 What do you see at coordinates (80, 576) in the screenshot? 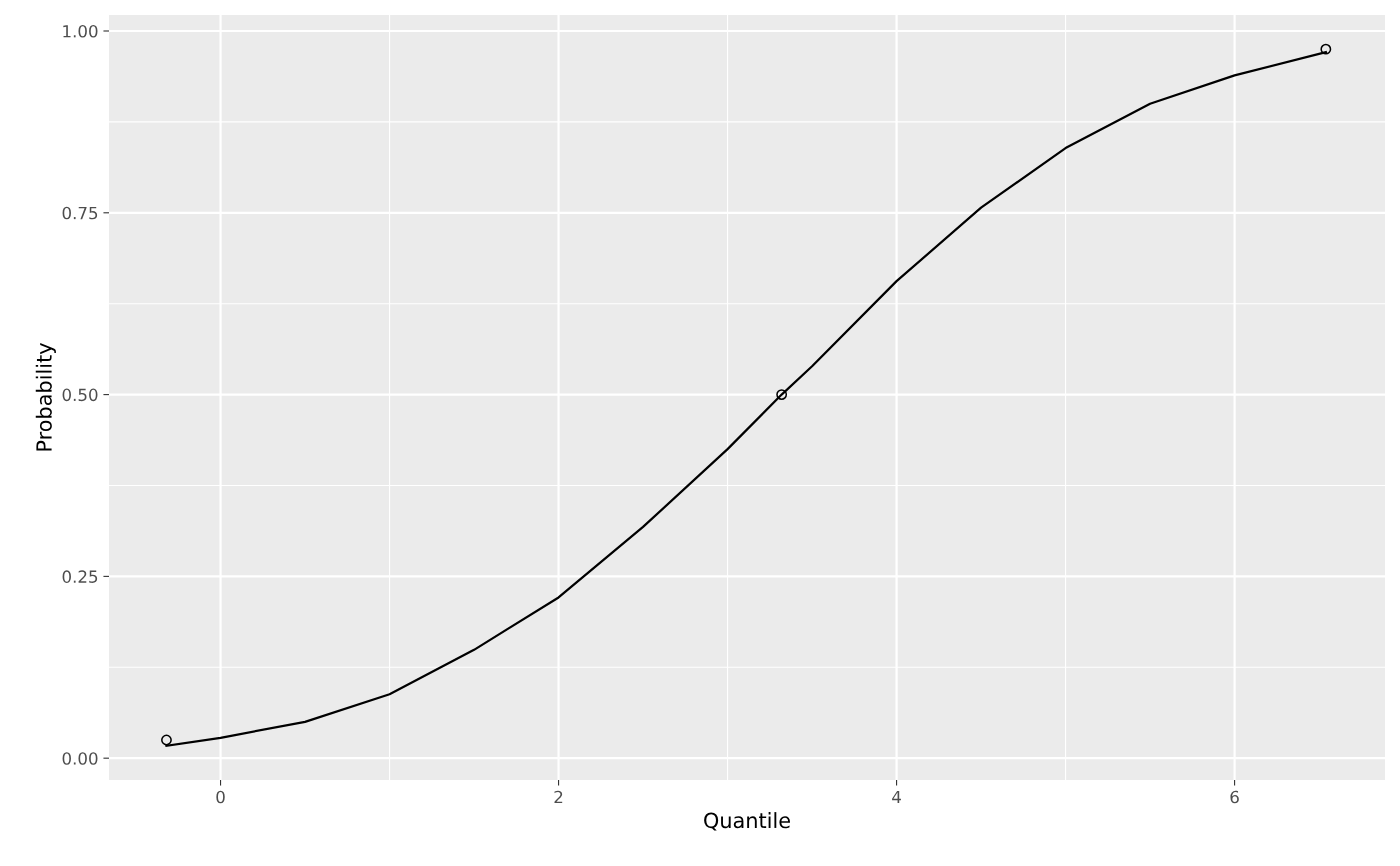
I see `y-tick-label: 0.25` at bounding box center [80, 576].